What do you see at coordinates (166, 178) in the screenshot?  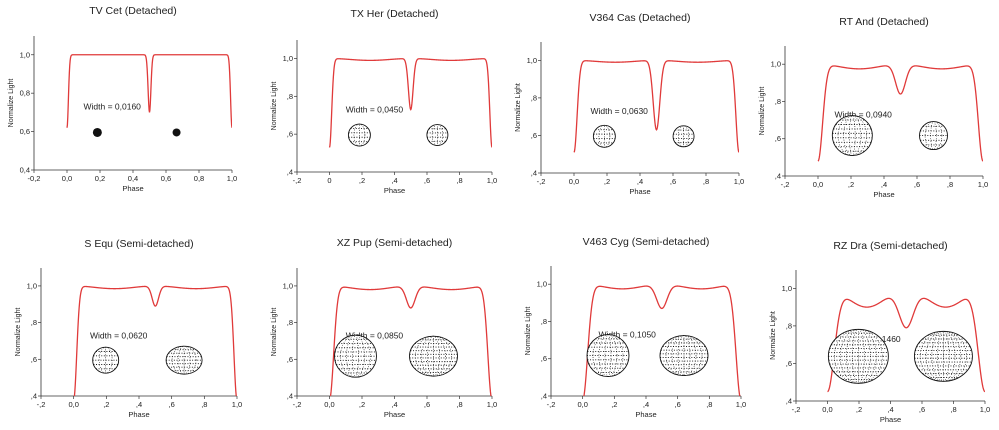 I see `x-tick-label: 0,6` at bounding box center [166, 178].